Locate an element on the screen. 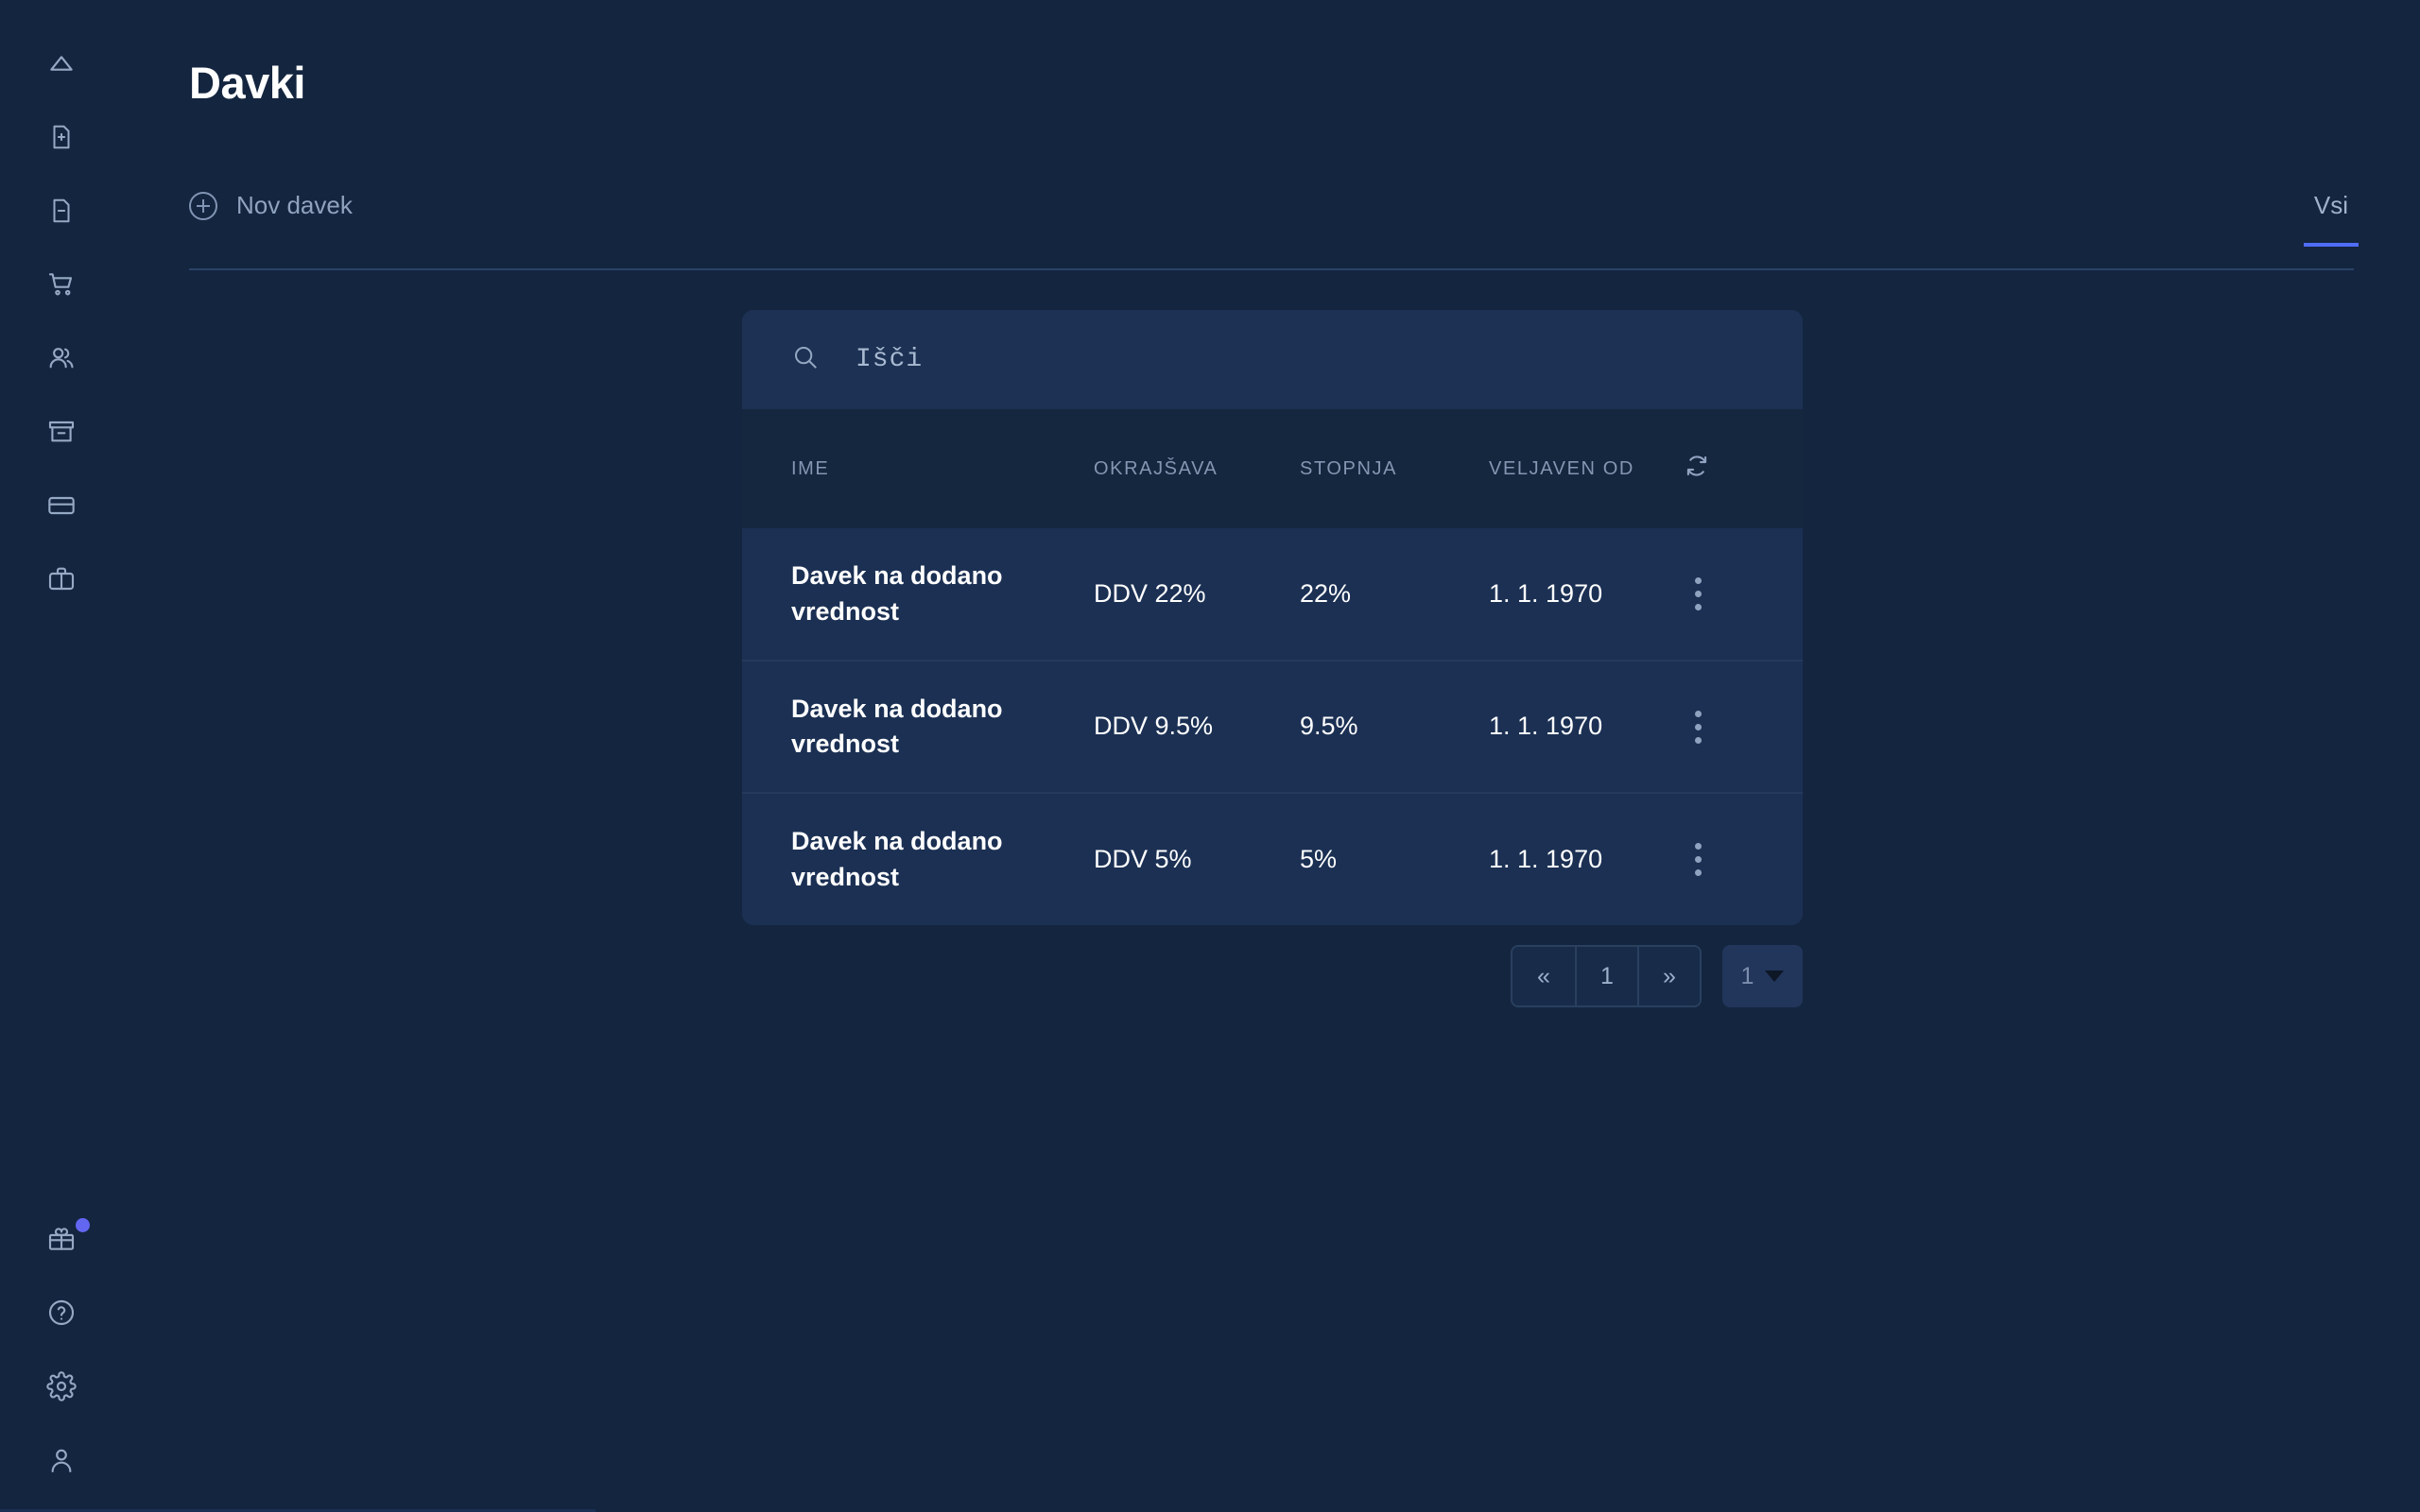  sidebar-item-rewards is located at coordinates (61, 1239).